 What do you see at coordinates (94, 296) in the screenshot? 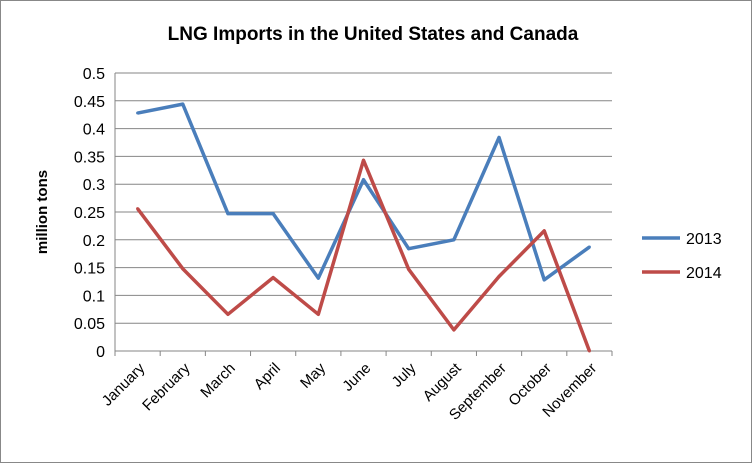
I see `y-tick-label: 0.1` at bounding box center [94, 296].